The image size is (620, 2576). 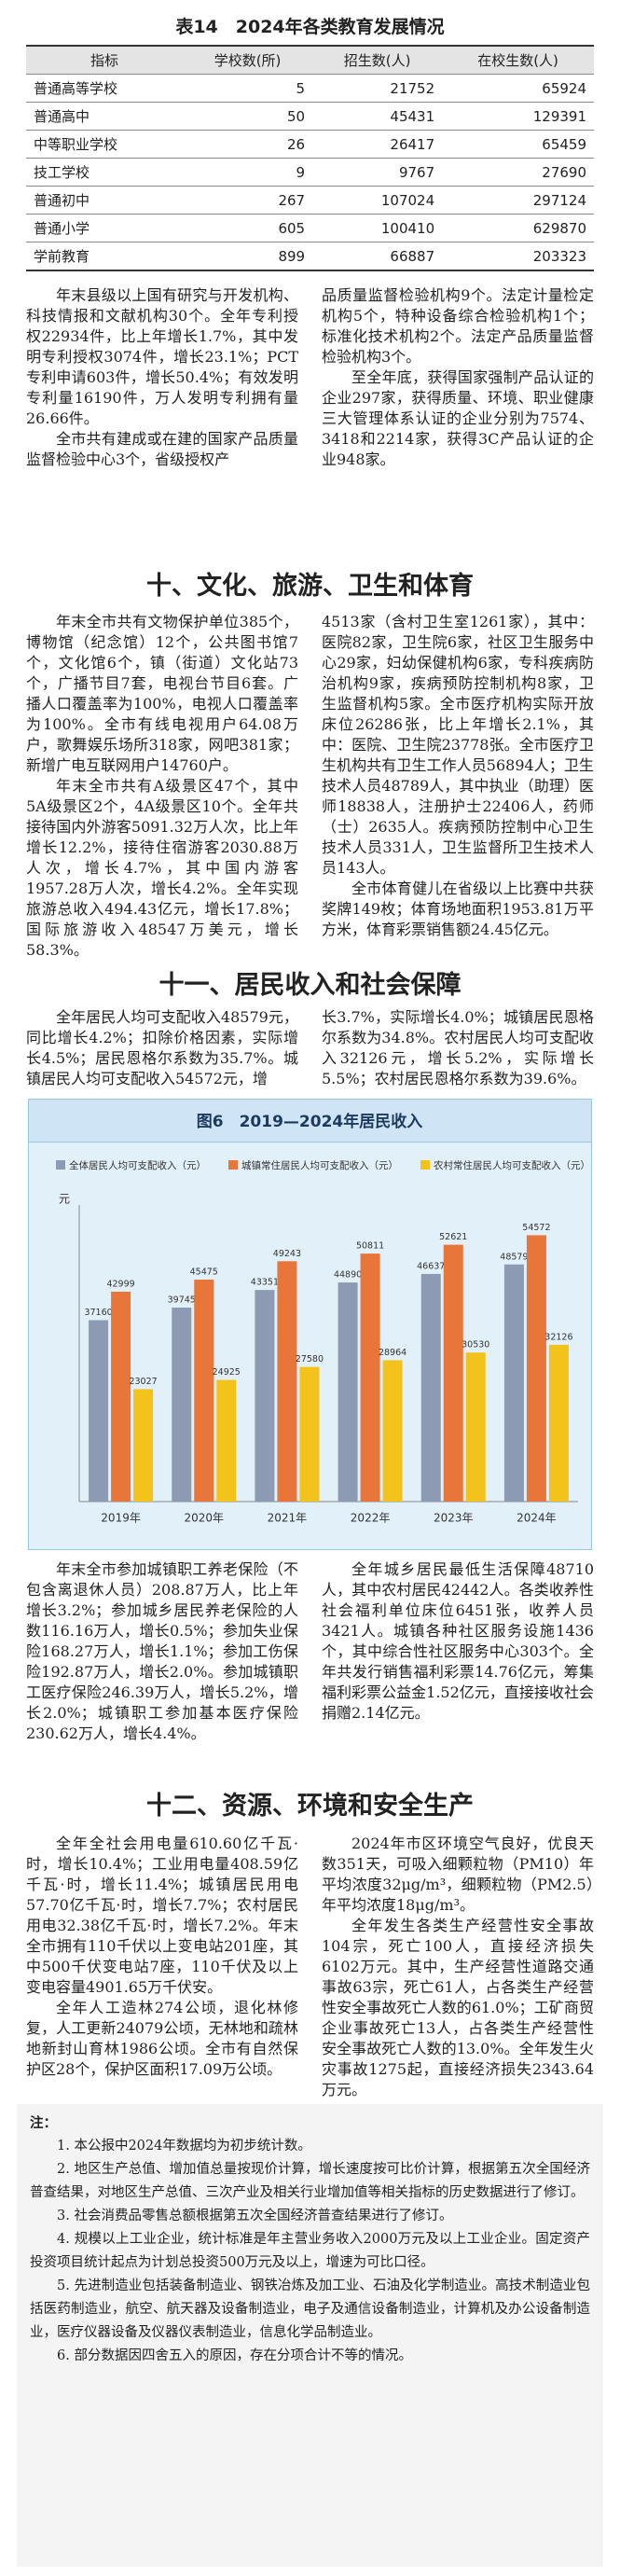 I want to click on column-header: 指标, so click(x=105, y=60).